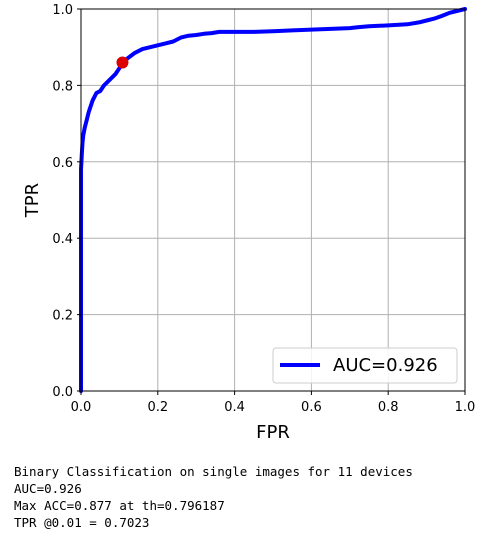  What do you see at coordinates (81, 407) in the screenshot?
I see `x-tick-label: 0.0` at bounding box center [81, 407].